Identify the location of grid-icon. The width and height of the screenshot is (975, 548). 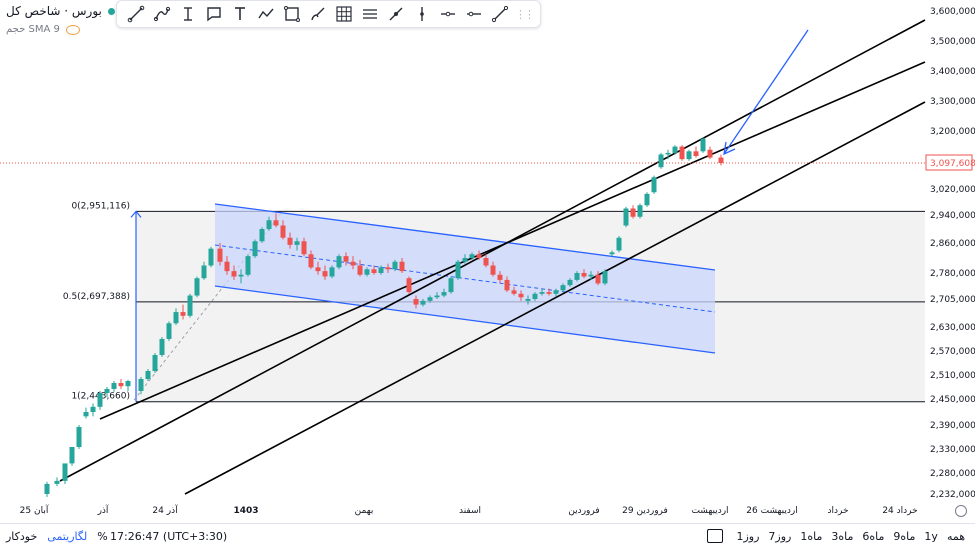
(344, 14).